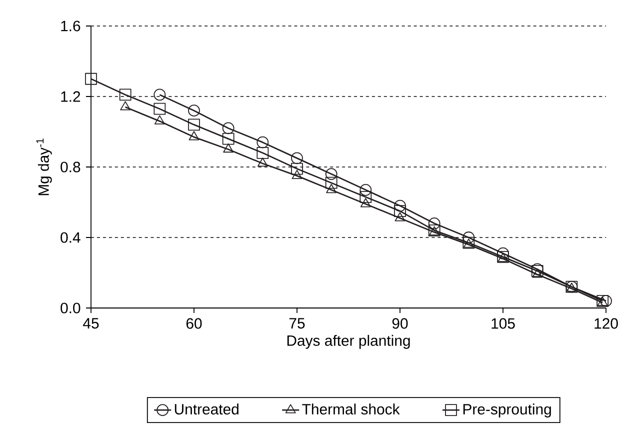  What do you see at coordinates (70, 237) in the screenshot?
I see `y-tick-label: 0.4` at bounding box center [70, 237].